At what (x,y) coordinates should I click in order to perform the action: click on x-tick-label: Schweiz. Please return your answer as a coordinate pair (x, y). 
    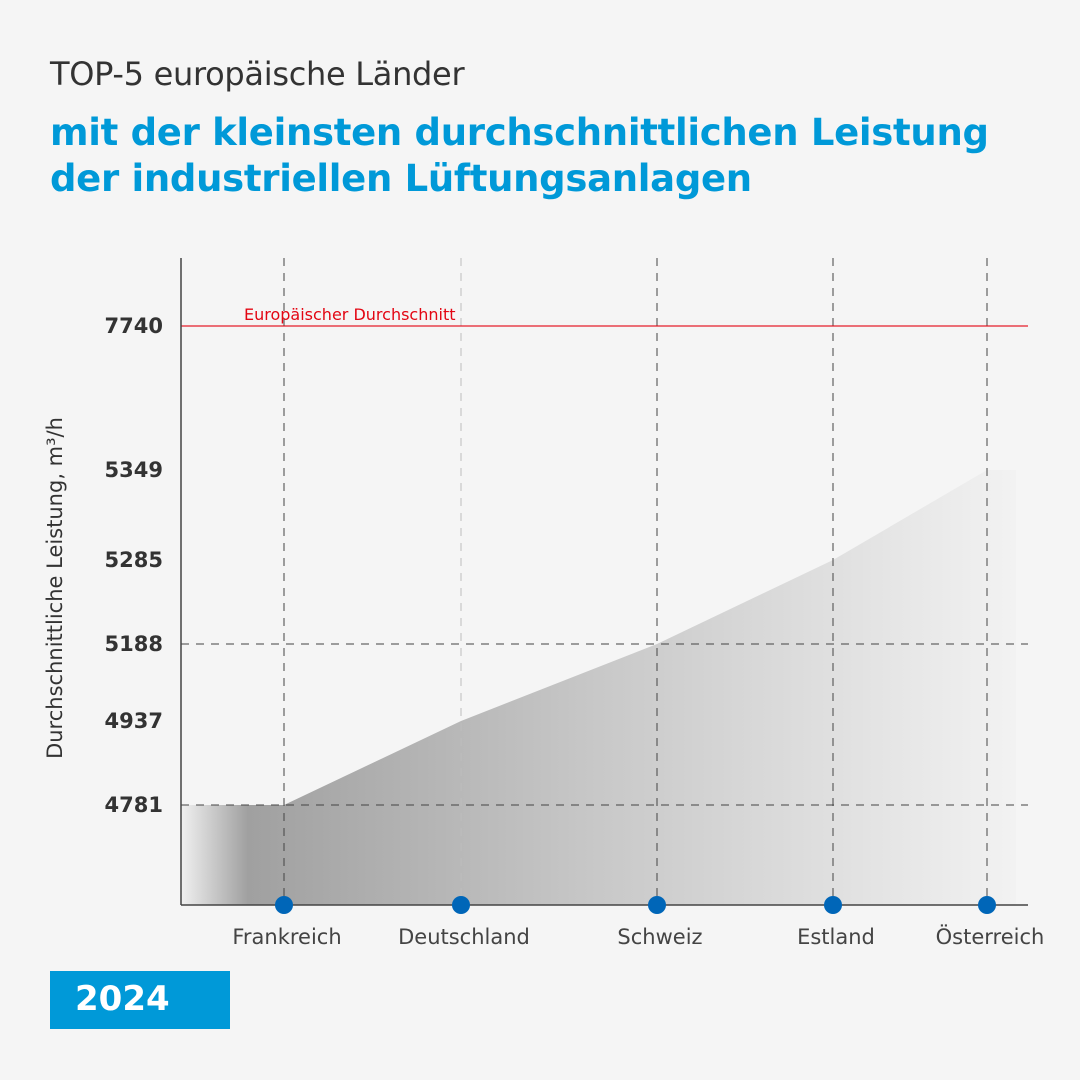
    Looking at the image, I should click on (659, 937).